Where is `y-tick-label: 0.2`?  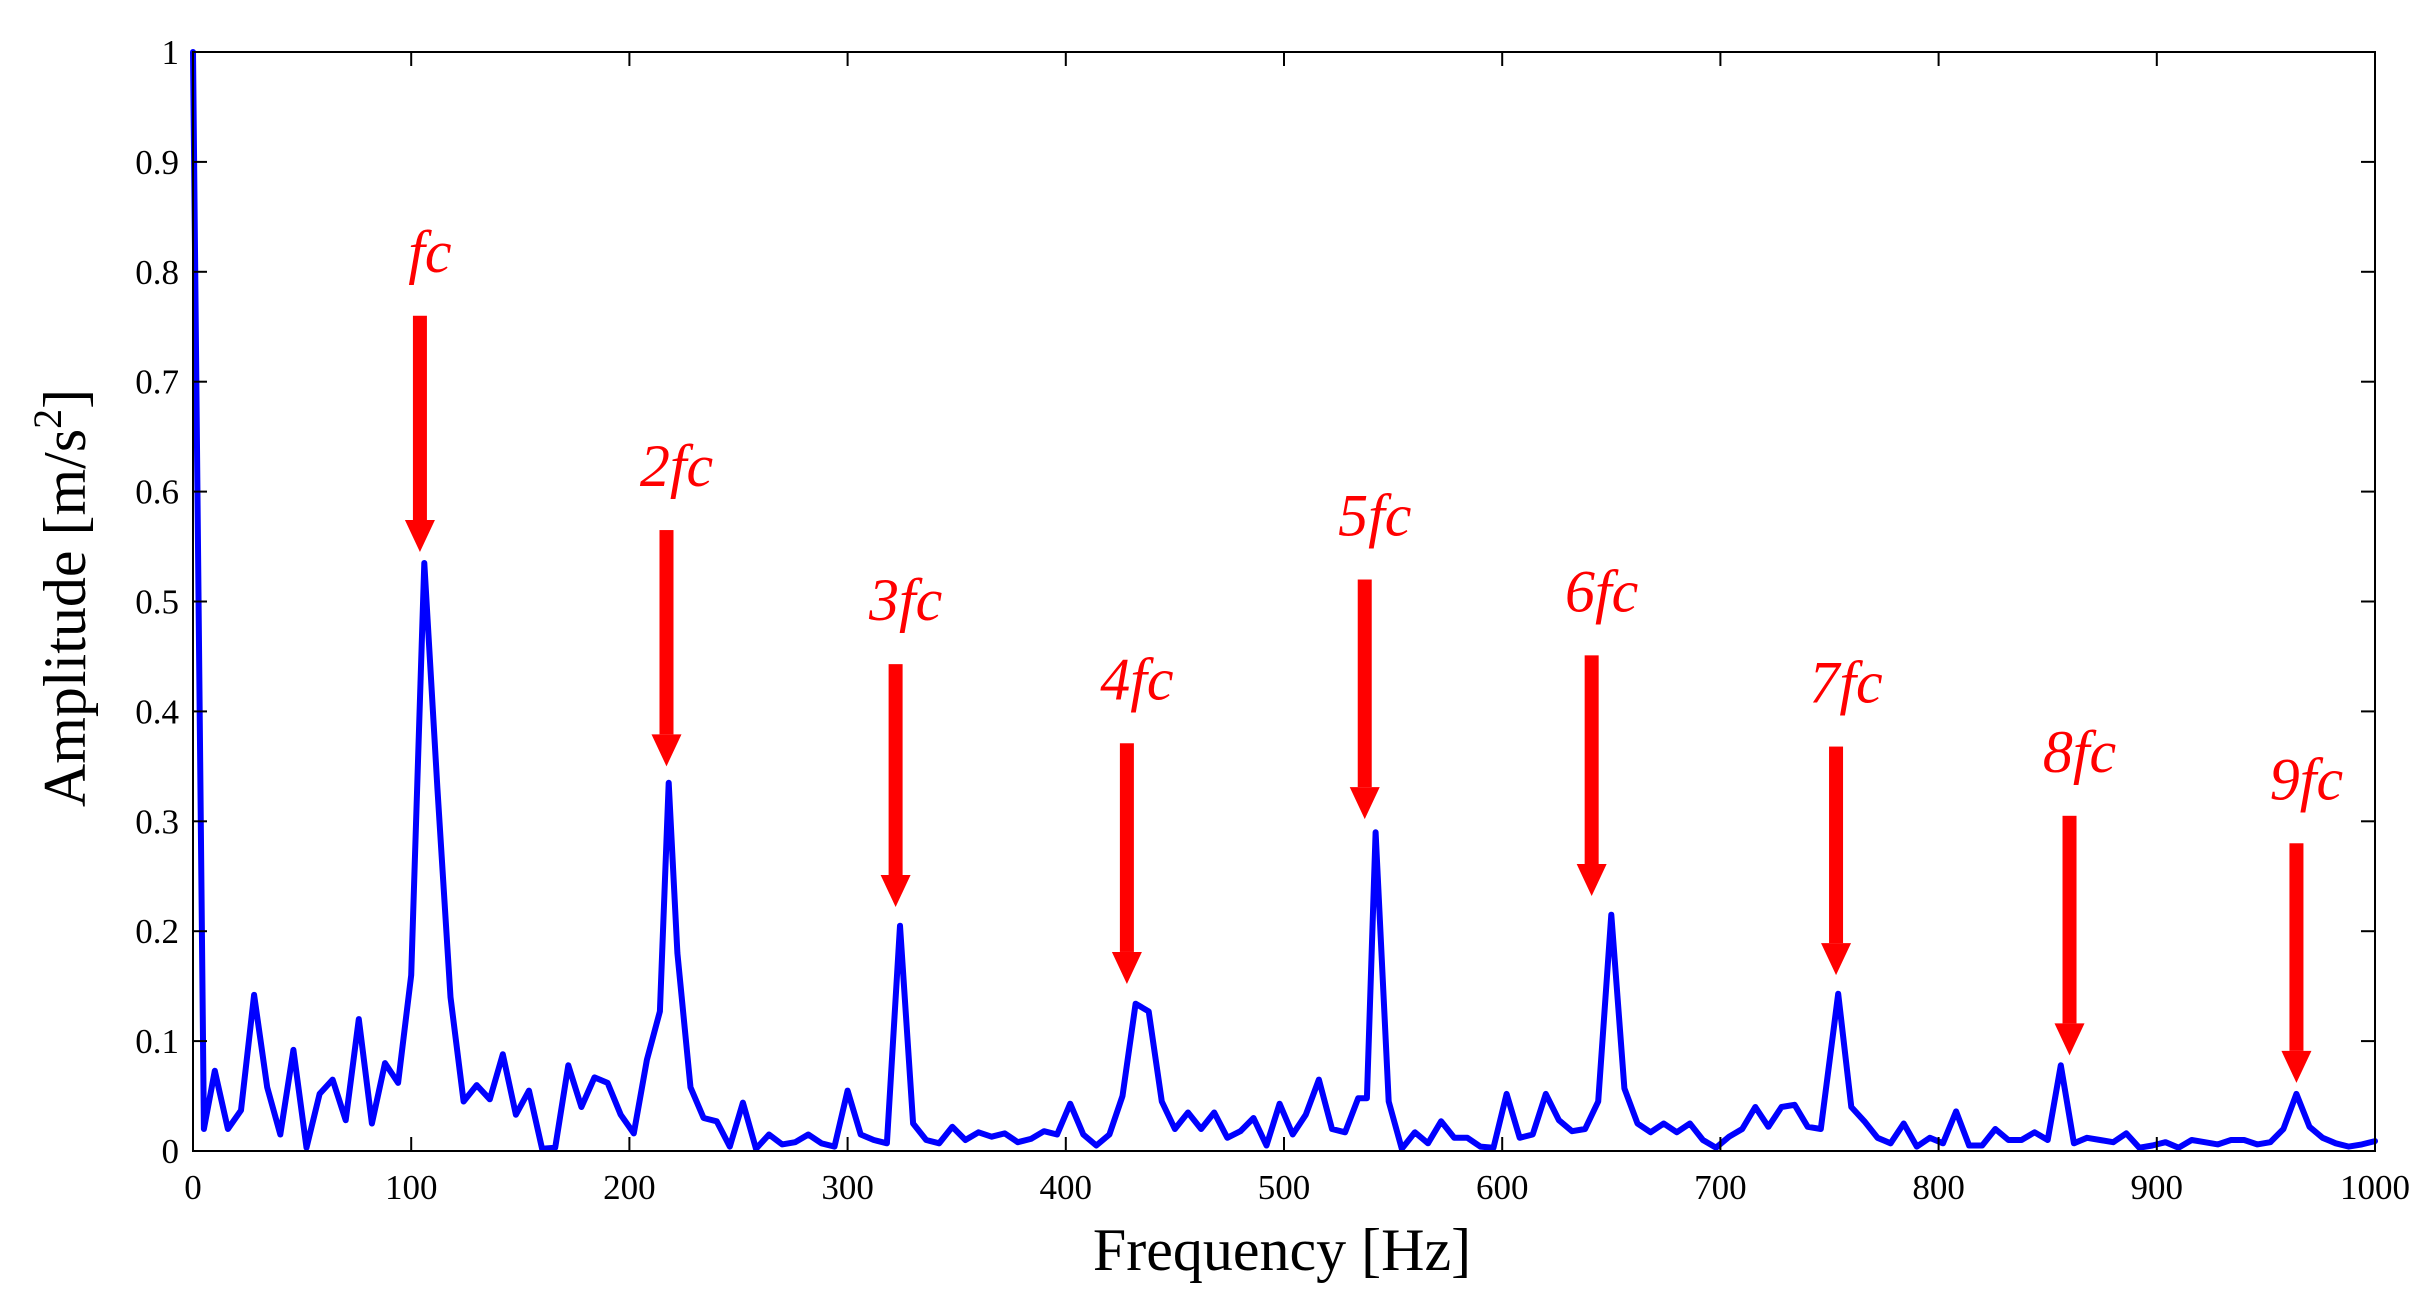 y-tick-label: 0.2 is located at coordinates (157, 931).